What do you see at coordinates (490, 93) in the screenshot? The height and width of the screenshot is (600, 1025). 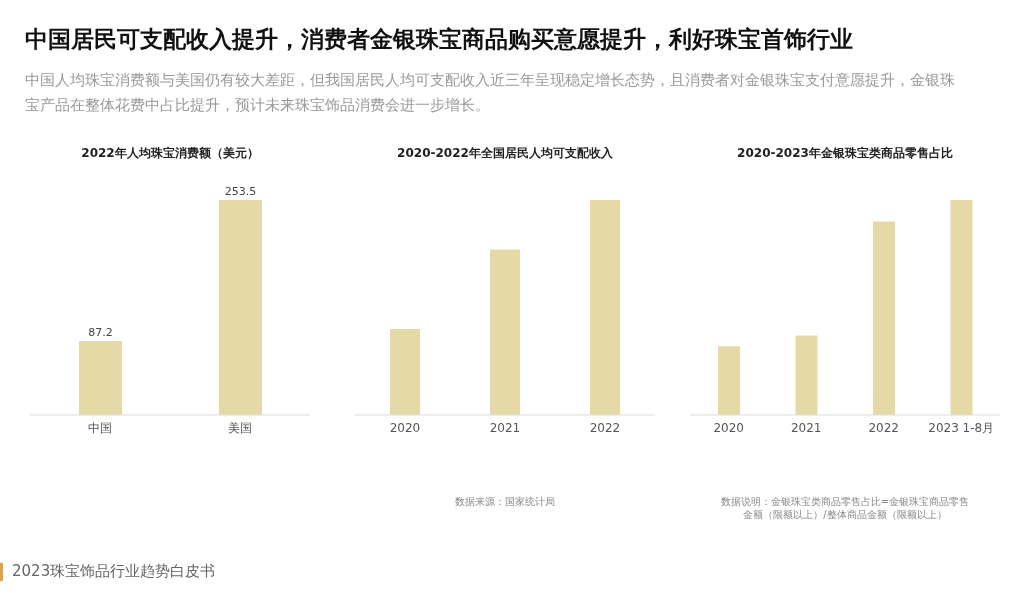 I see `text: 中国人均珠宝消费额与美国仍有较大差距，但我国居民人均可支配收入近三年呈现稳定增长态势，且消费者对金银珠宝支付意愿提升，金银珠宝产品在整体花费中占比提升，预计未来珠宝饰品消费会进一步增长。` at bounding box center [490, 93].